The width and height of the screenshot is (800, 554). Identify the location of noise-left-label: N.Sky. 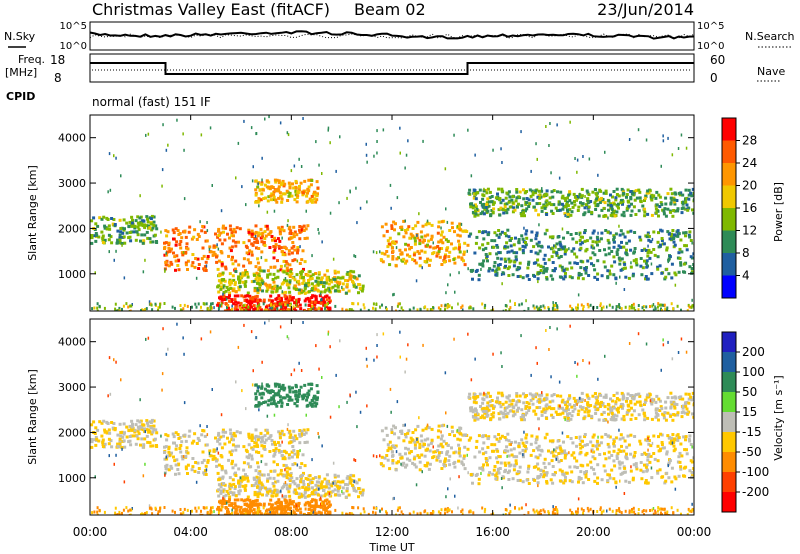
(20, 36).